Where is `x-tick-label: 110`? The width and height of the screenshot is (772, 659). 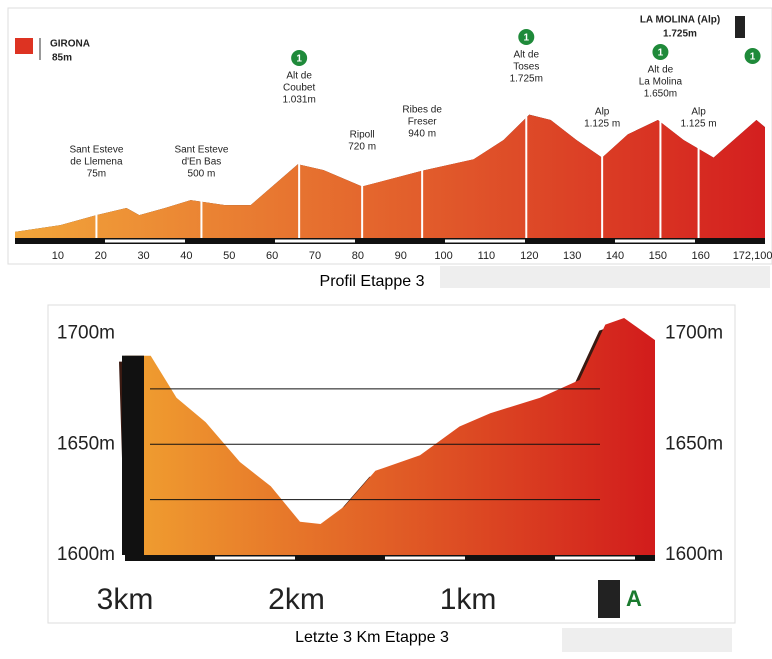 x-tick-label: 110 is located at coordinates (487, 256).